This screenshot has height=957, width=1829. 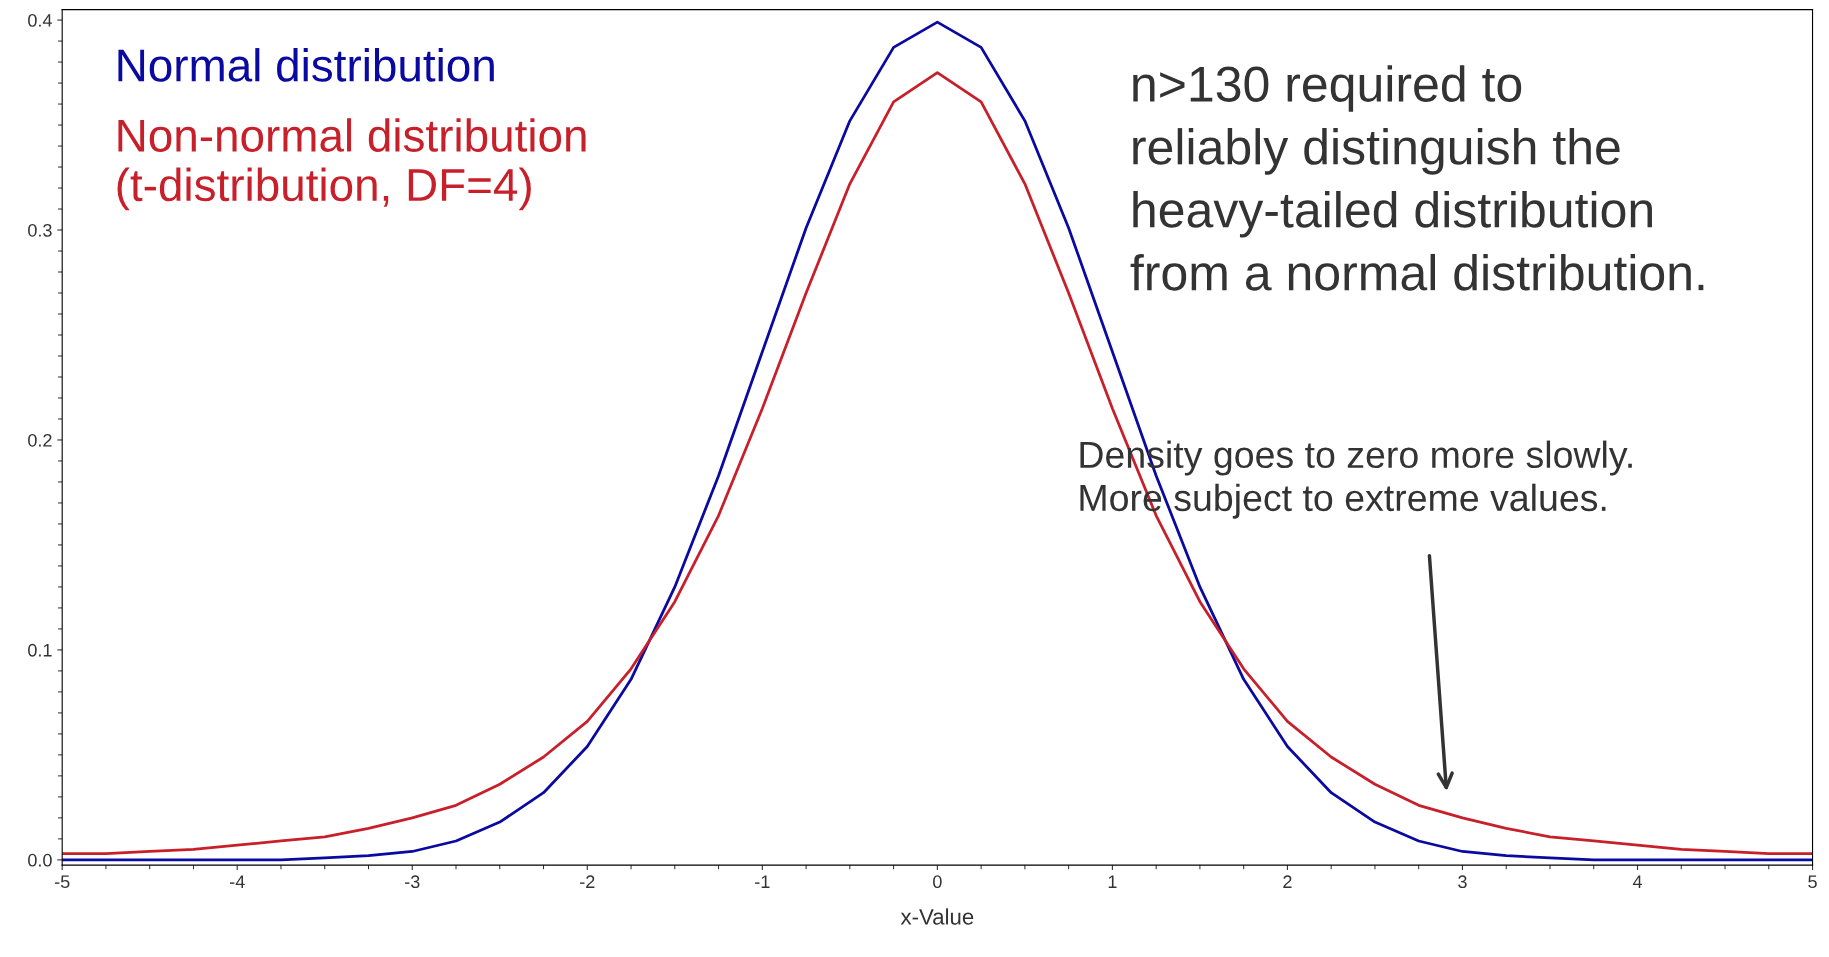 What do you see at coordinates (937, 916) in the screenshot?
I see `x-axis-title: x-Value` at bounding box center [937, 916].